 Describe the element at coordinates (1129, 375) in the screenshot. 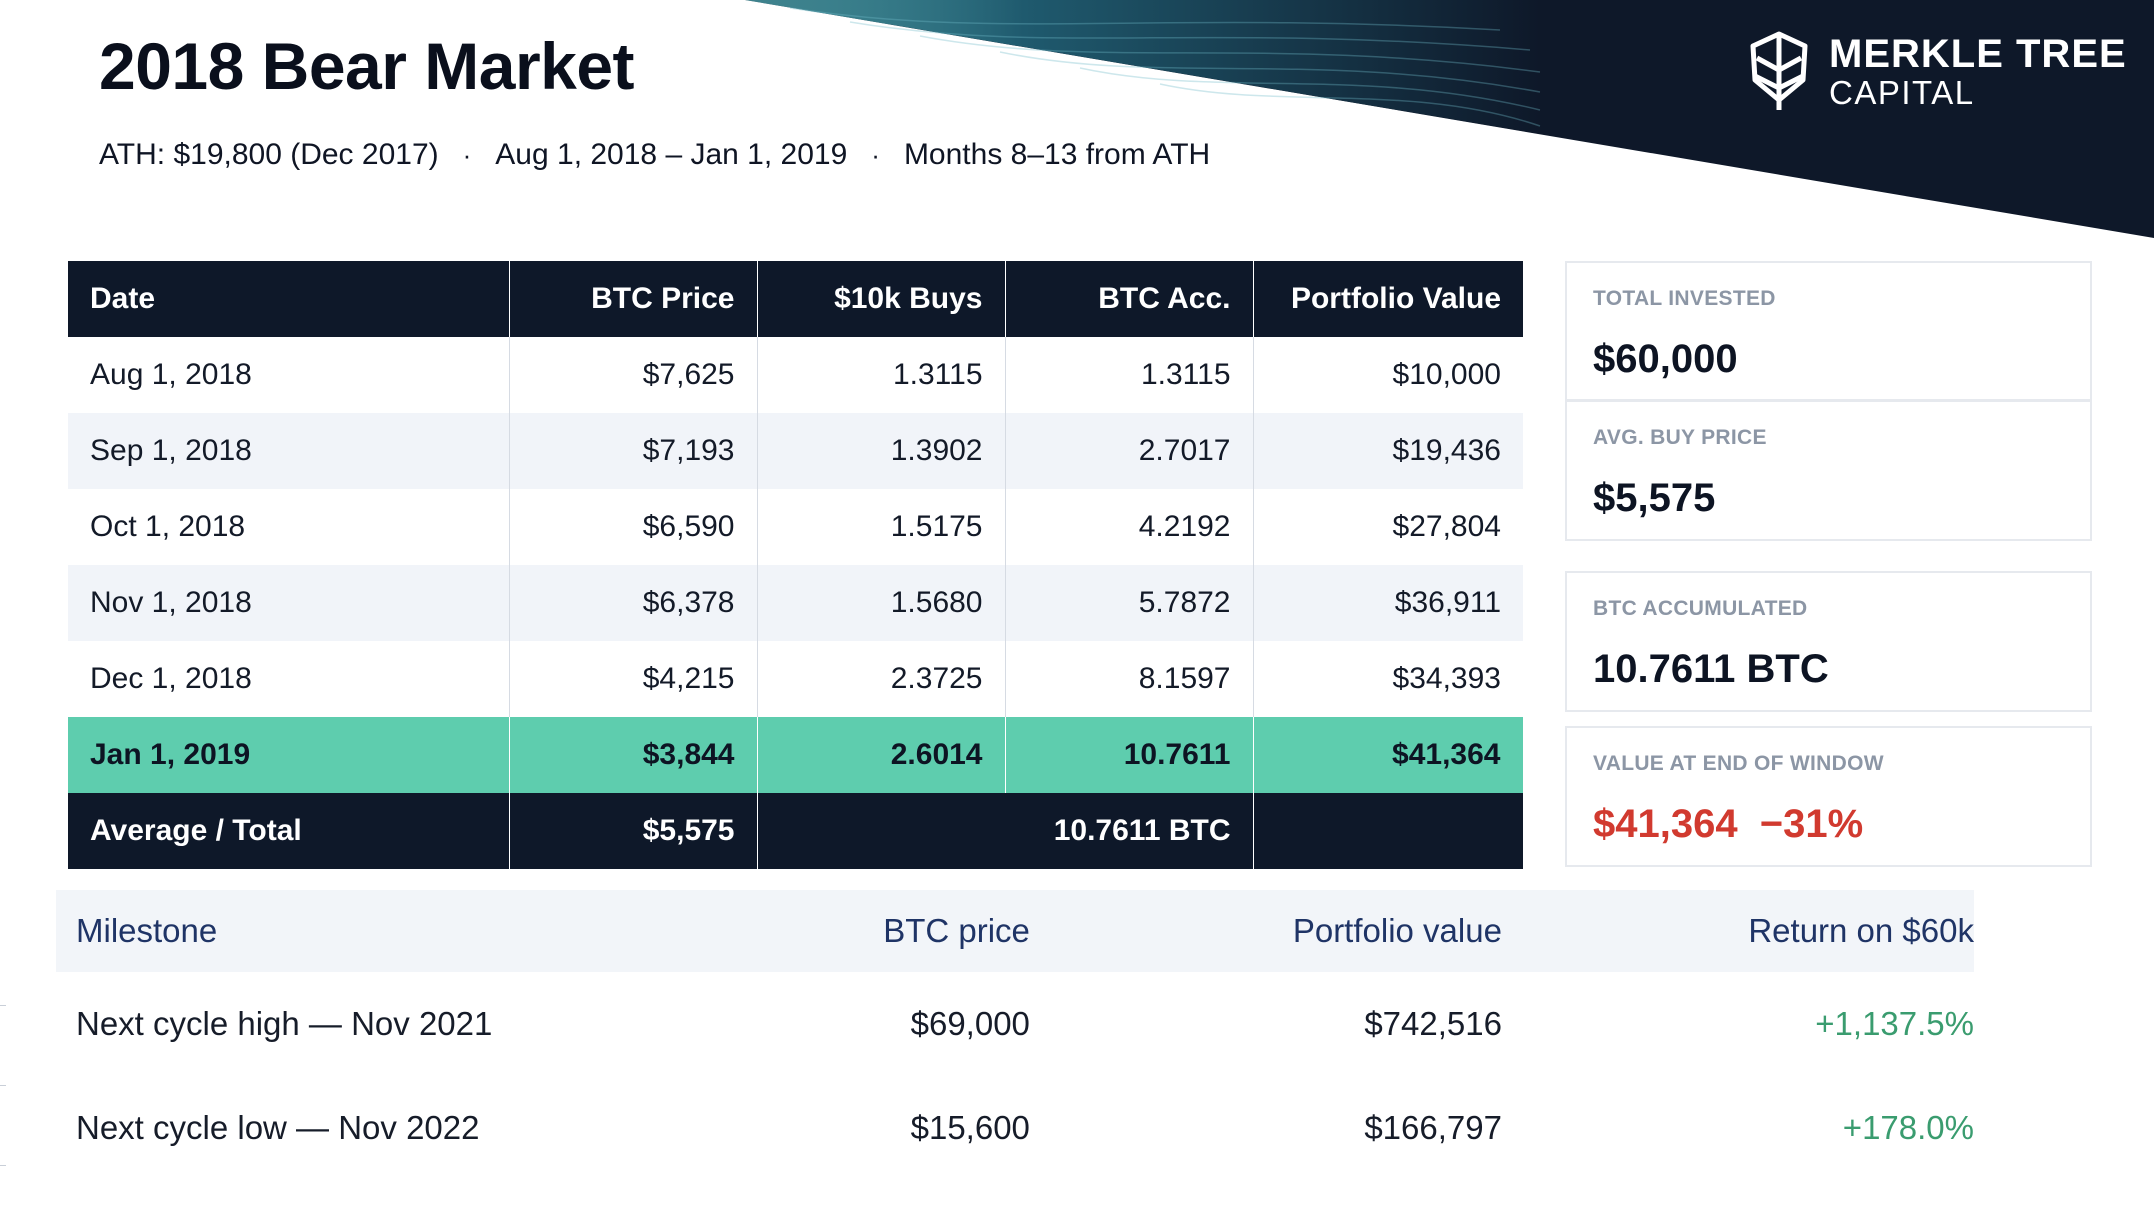

I see `cell-btc-acc: 1.3115` at that location.